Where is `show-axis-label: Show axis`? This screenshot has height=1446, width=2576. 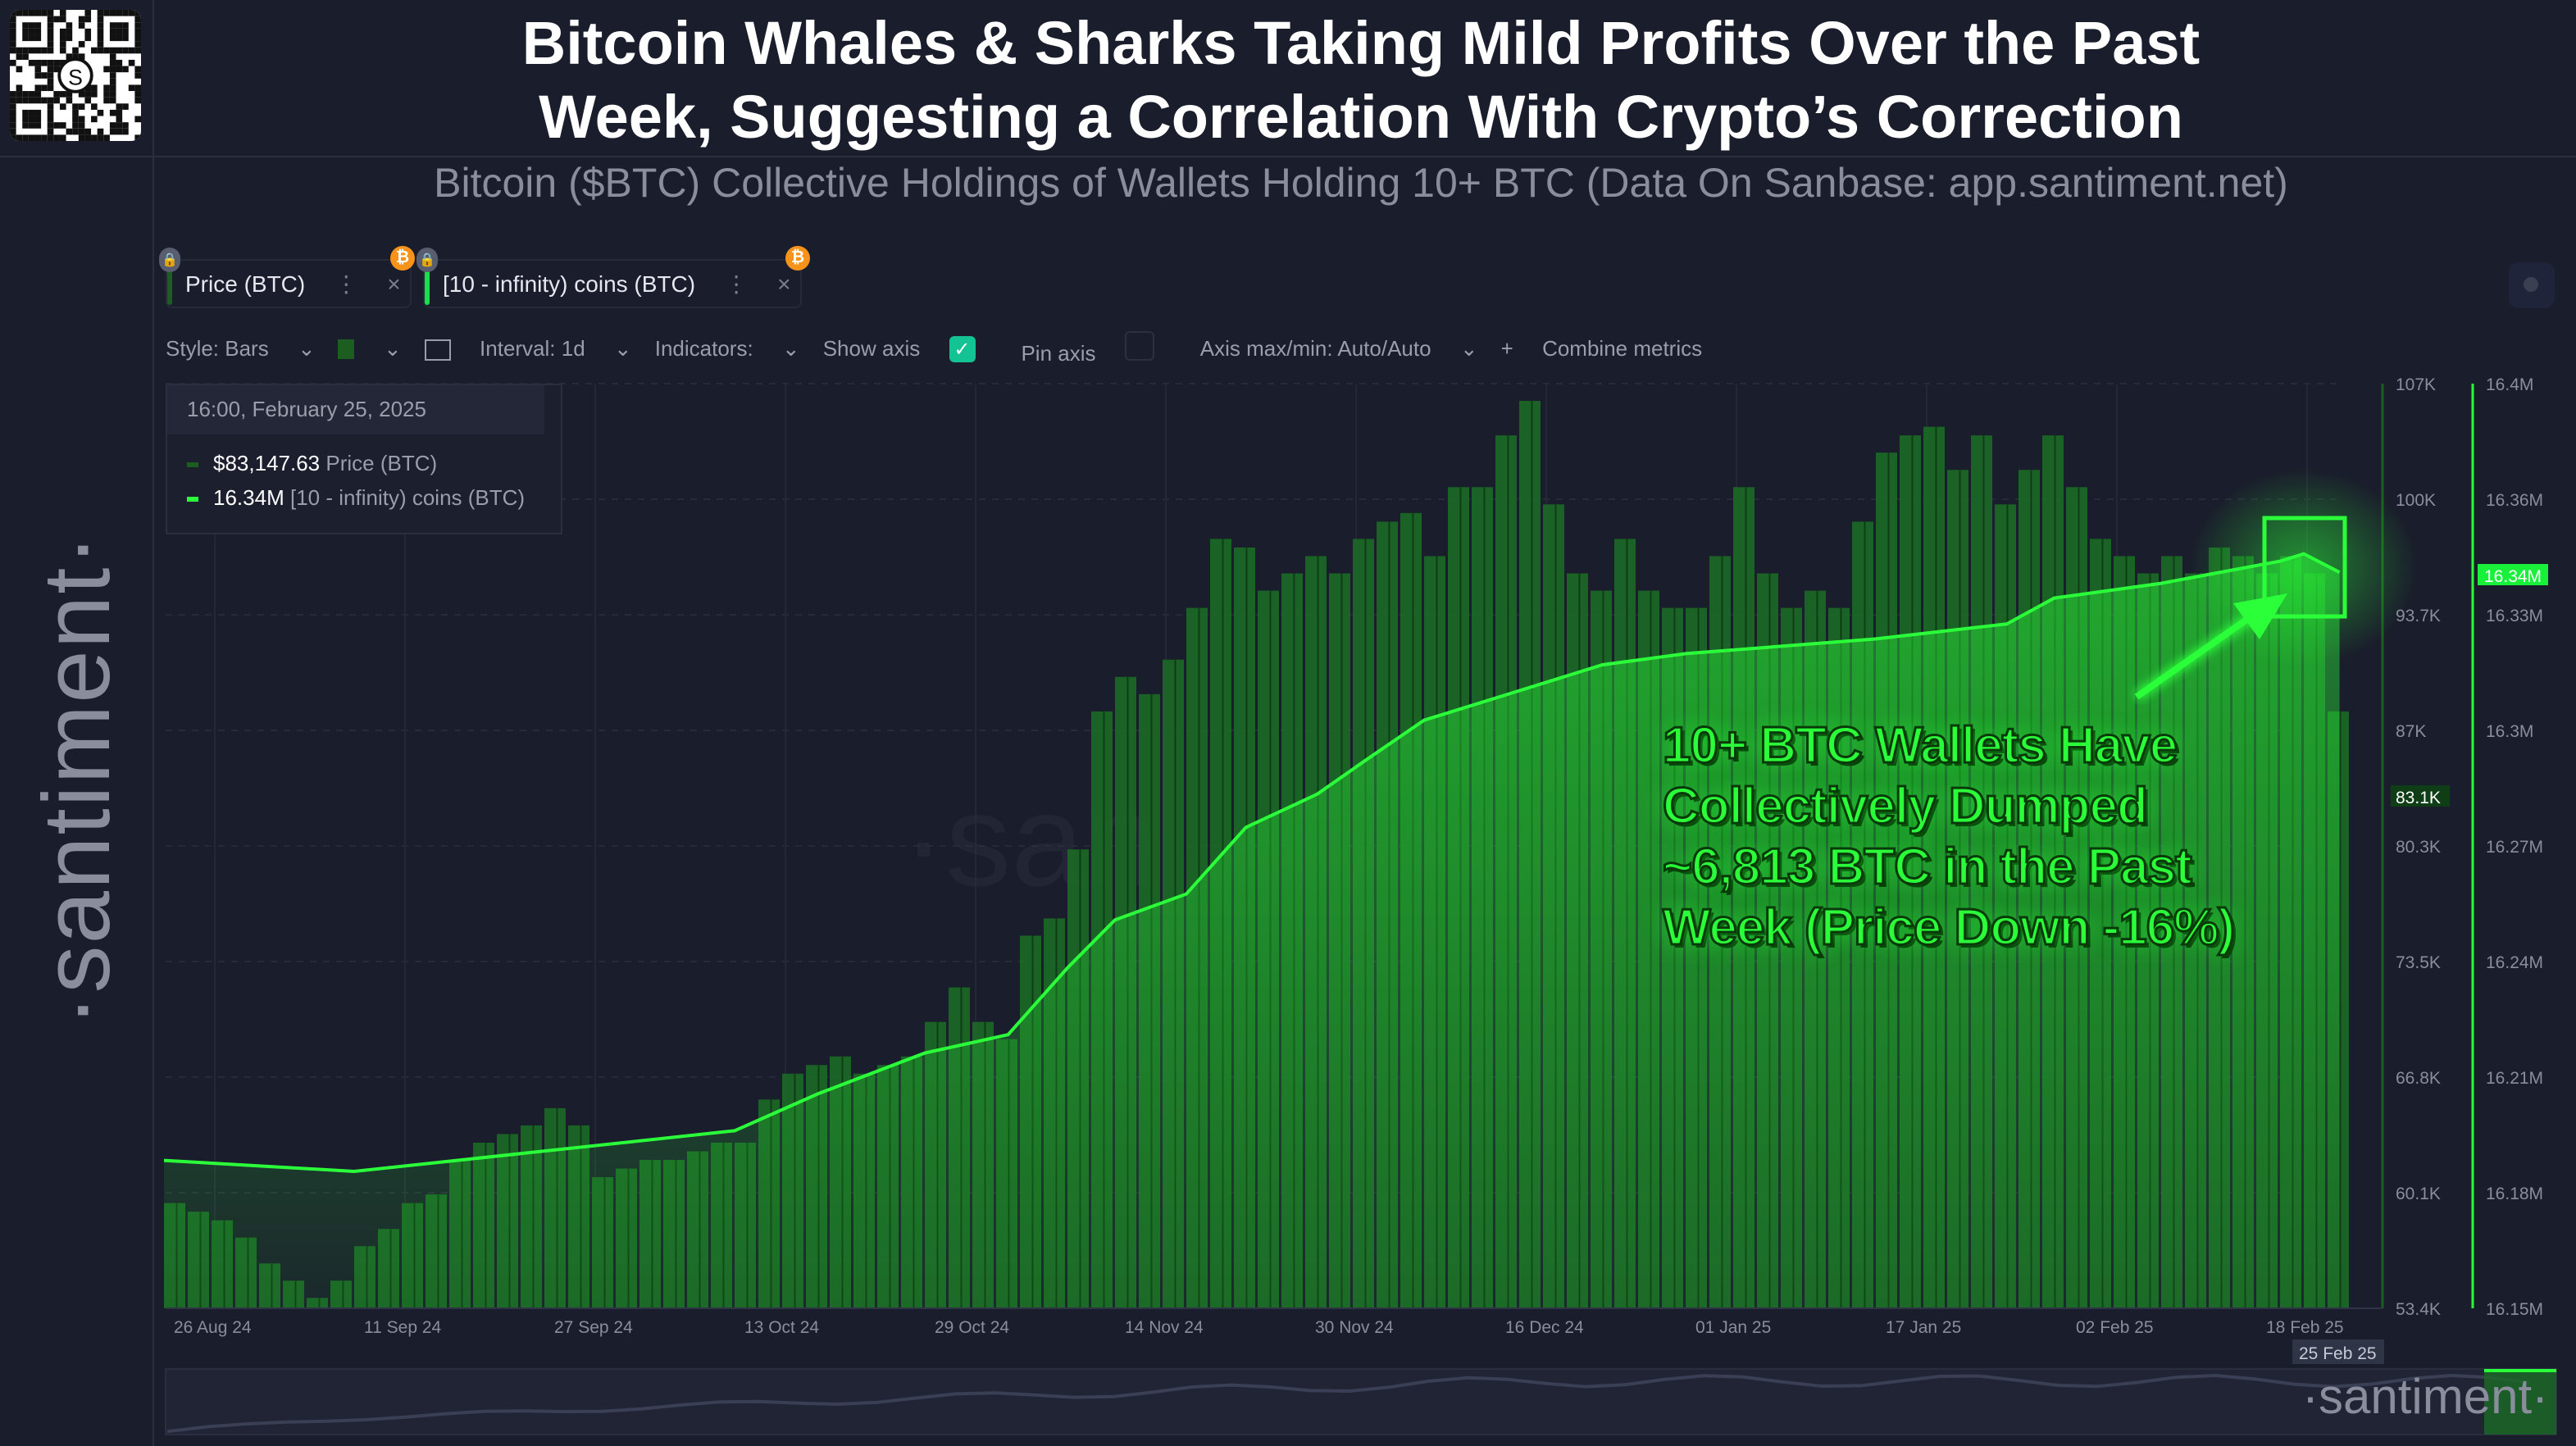 show-axis-label: Show axis is located at coordinates (871, 348).